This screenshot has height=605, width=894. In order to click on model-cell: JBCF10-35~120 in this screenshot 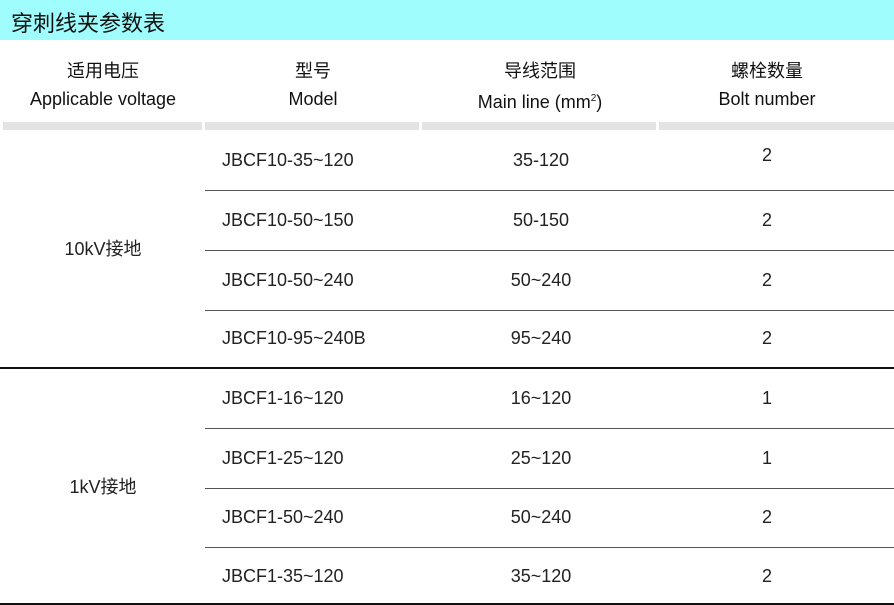, I will do `click(288, 160)`.